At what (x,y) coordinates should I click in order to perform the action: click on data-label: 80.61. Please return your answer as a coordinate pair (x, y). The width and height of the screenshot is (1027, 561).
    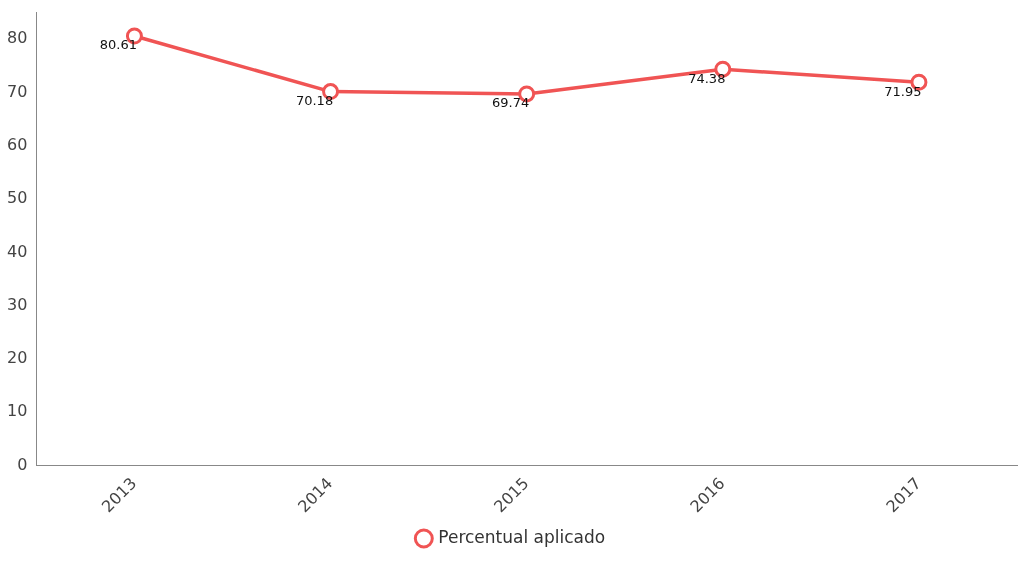
    Looking at the image, I should click on (118, 45).